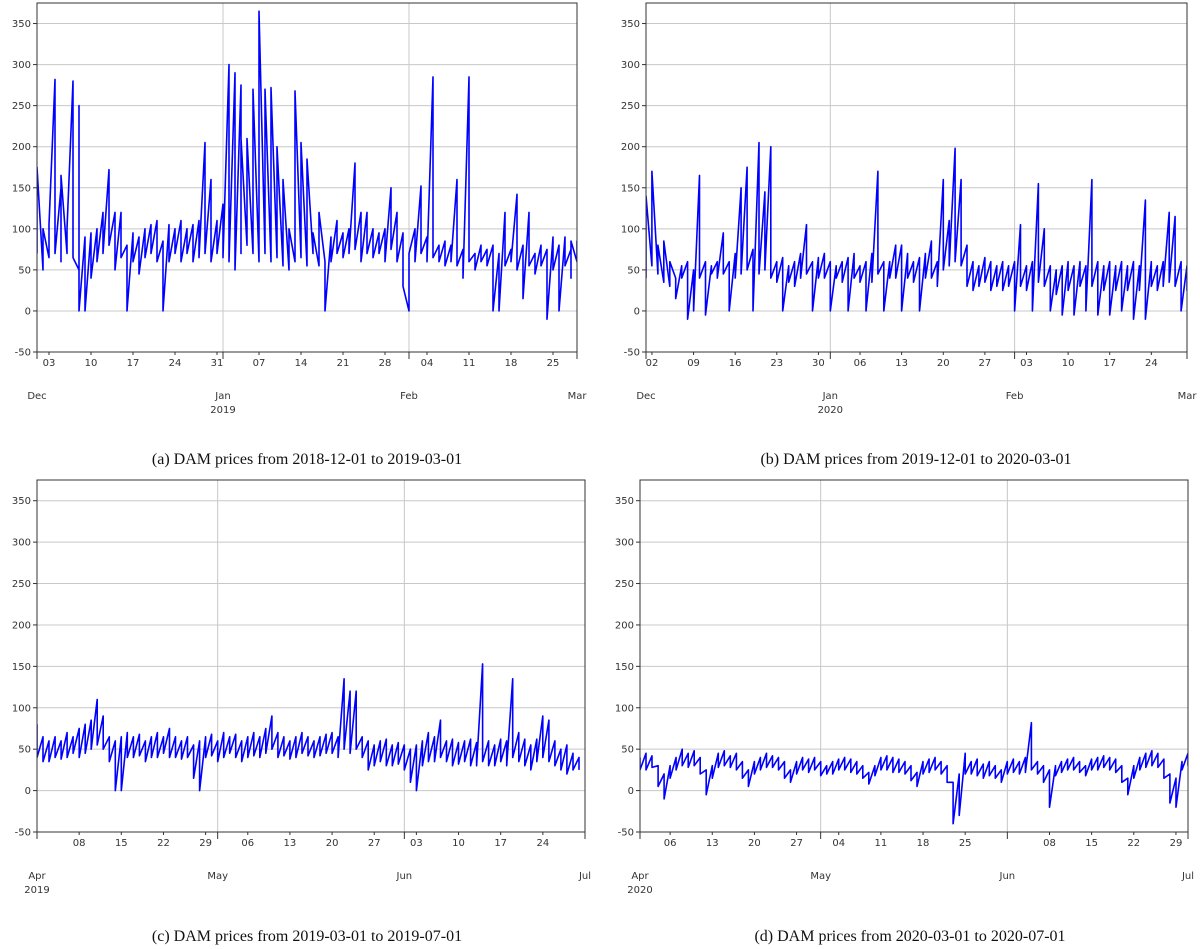 The width and height of the screenshot is (1200, 949). Describe the element at coordinates (776, 363) in the screenshot. I see `x-minor-tick-label: 23` at that location.